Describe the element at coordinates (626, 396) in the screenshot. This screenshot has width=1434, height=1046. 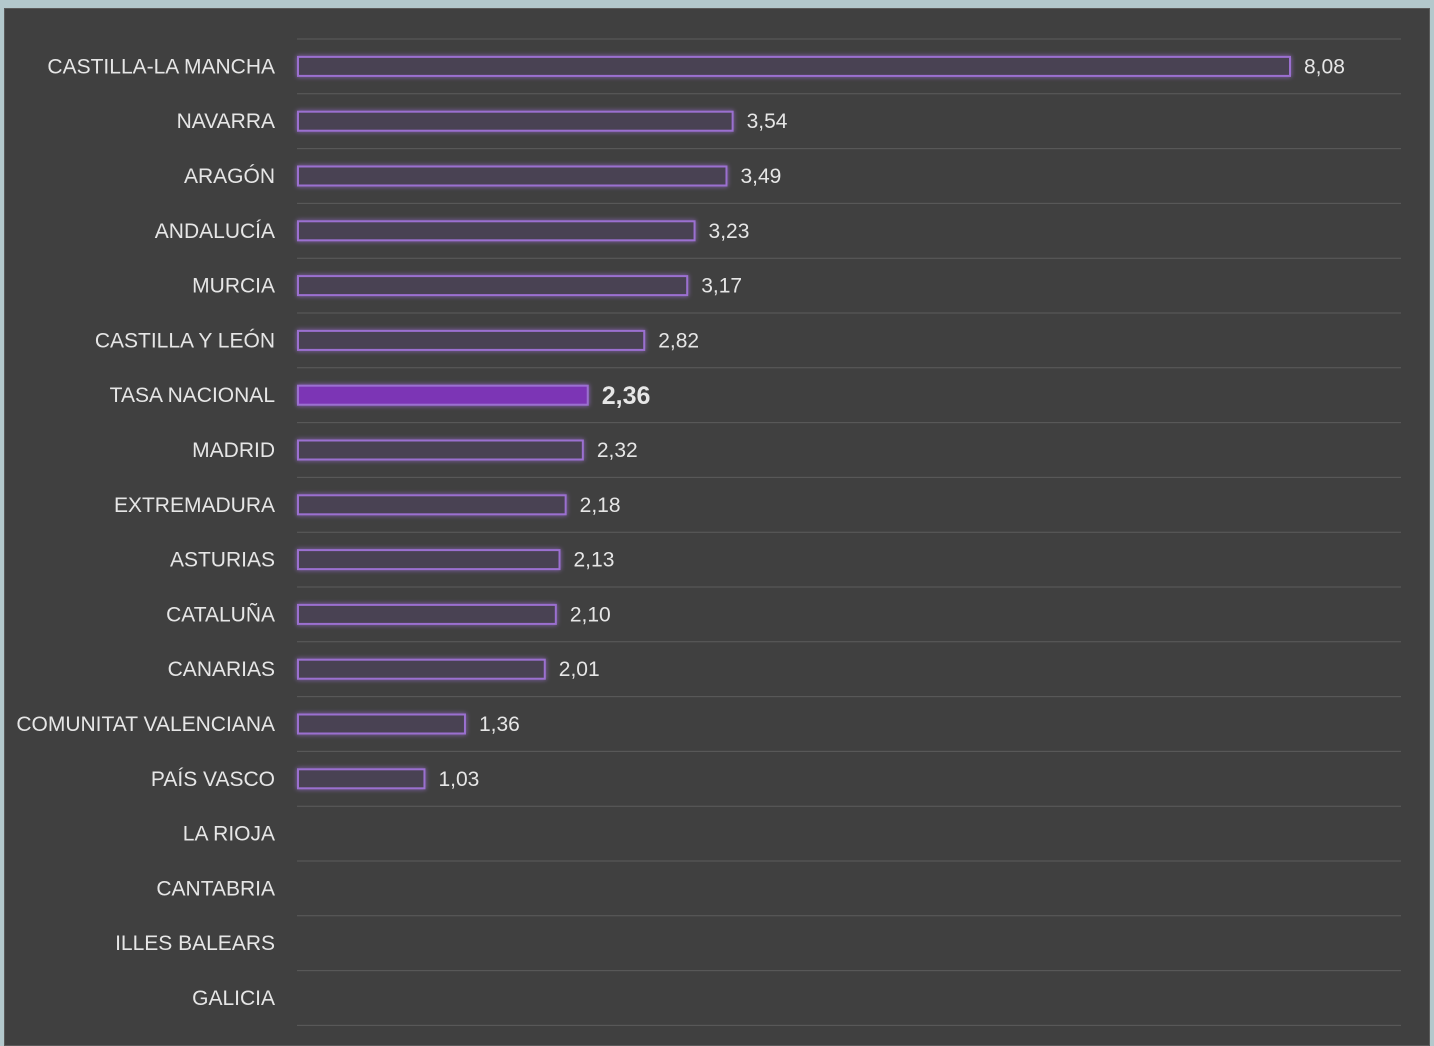
I see `value-label: 2,36` at that location.